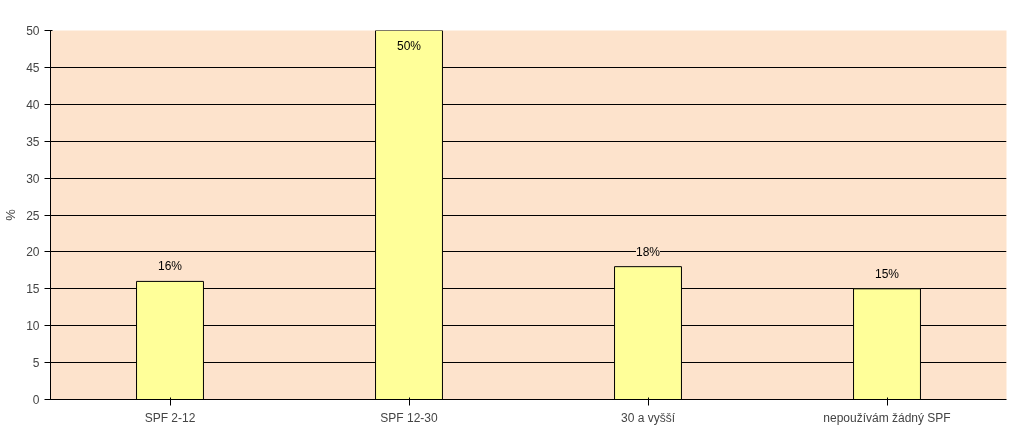 This screenshot has width=1011, height=427. Describe the element at coordinates (648, 417) in the screenshot. I see `x-tick-label: 30 a vyšší` at that location.